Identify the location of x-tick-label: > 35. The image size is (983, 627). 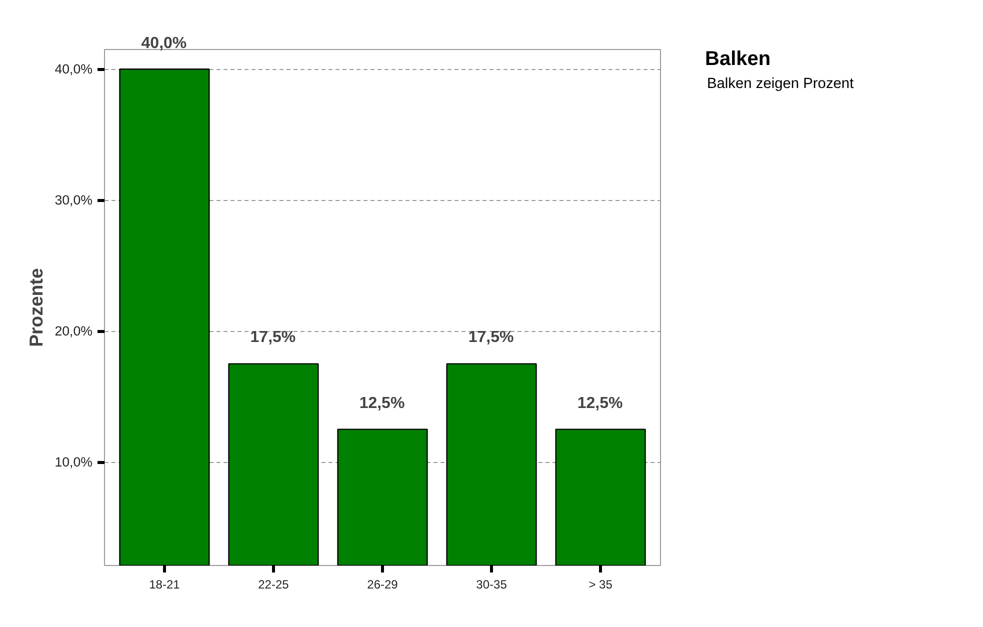
(600, 585).